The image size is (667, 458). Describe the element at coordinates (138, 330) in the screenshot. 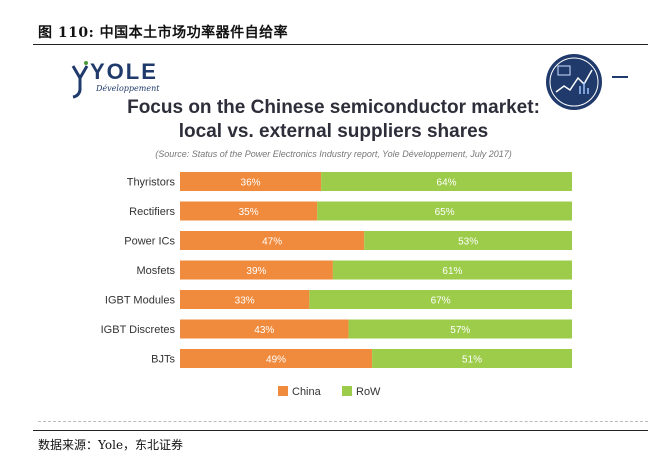

I see `category-label: IGBT Discretes` at that location.